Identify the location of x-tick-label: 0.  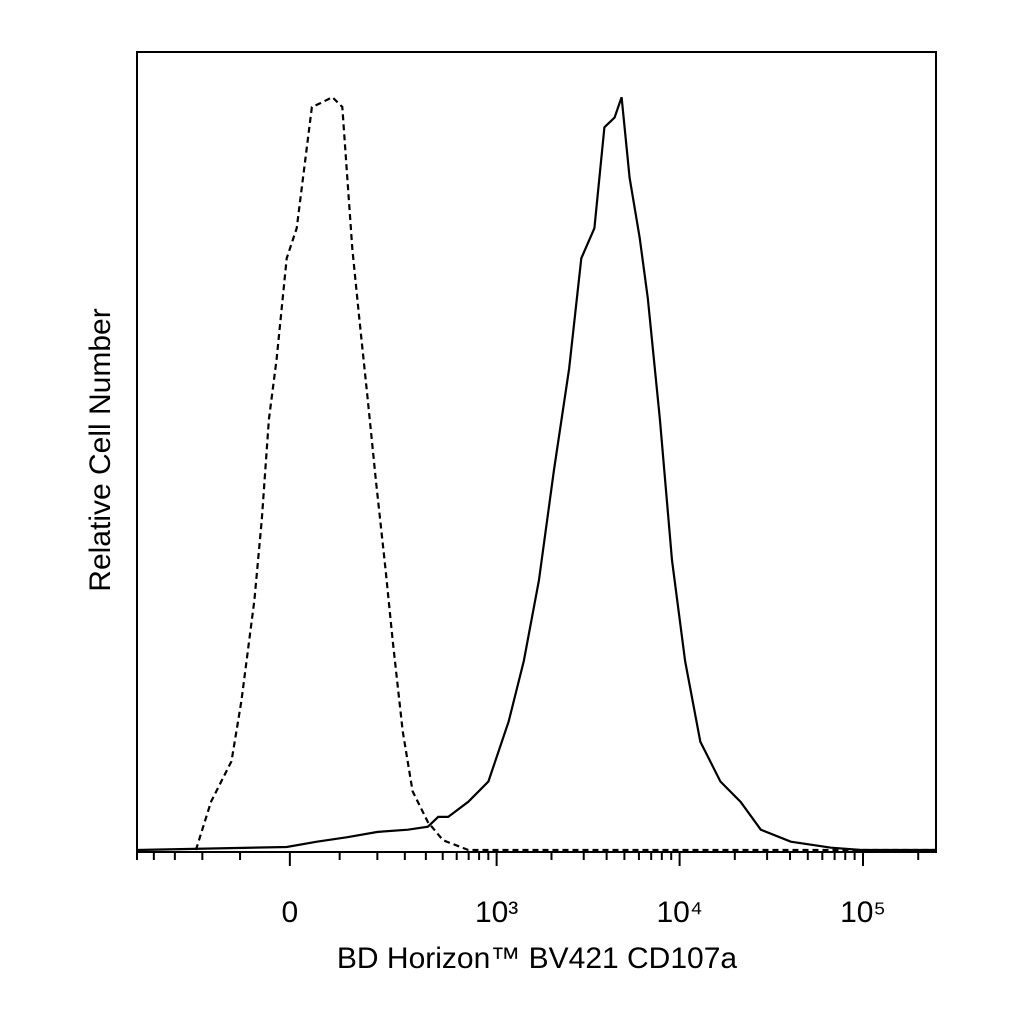
(290, 912).